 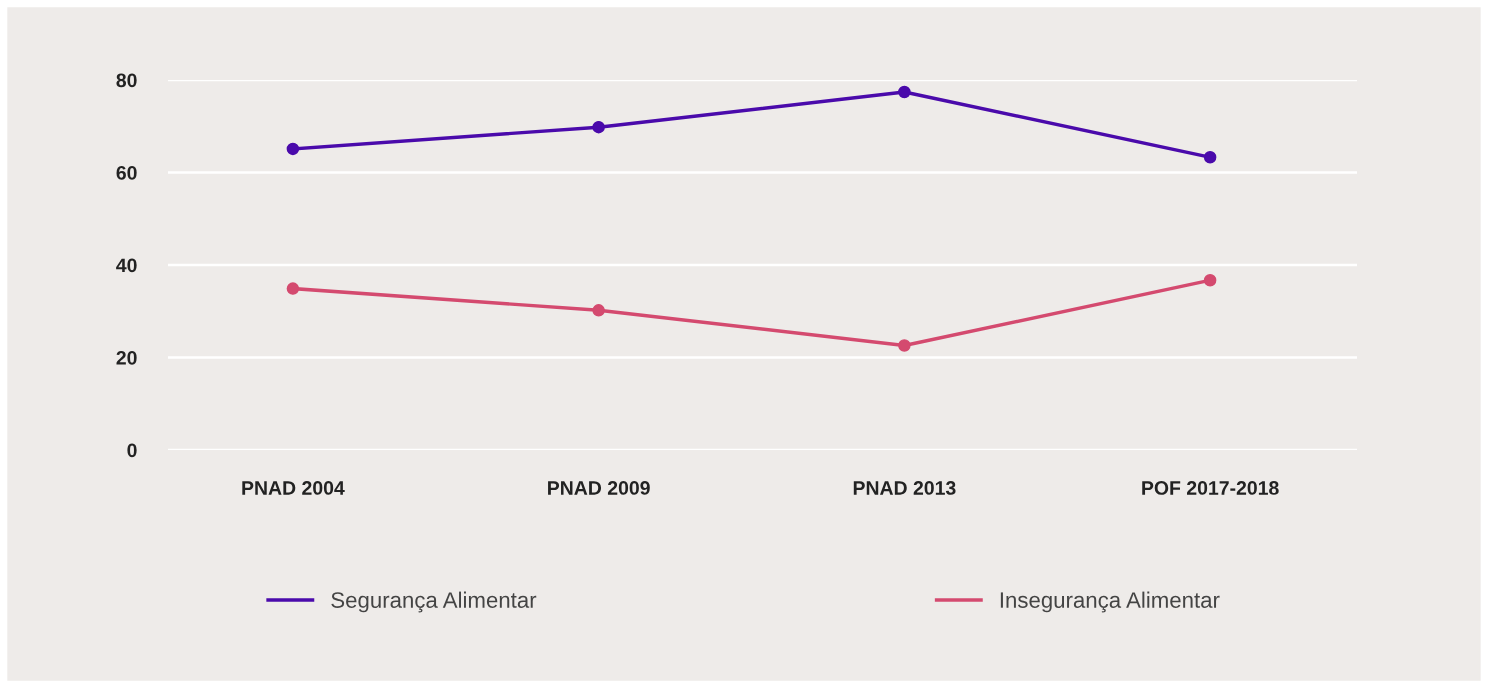 I want to click on x-tick-label: PNAD 2013, so click(x=904, y=488).